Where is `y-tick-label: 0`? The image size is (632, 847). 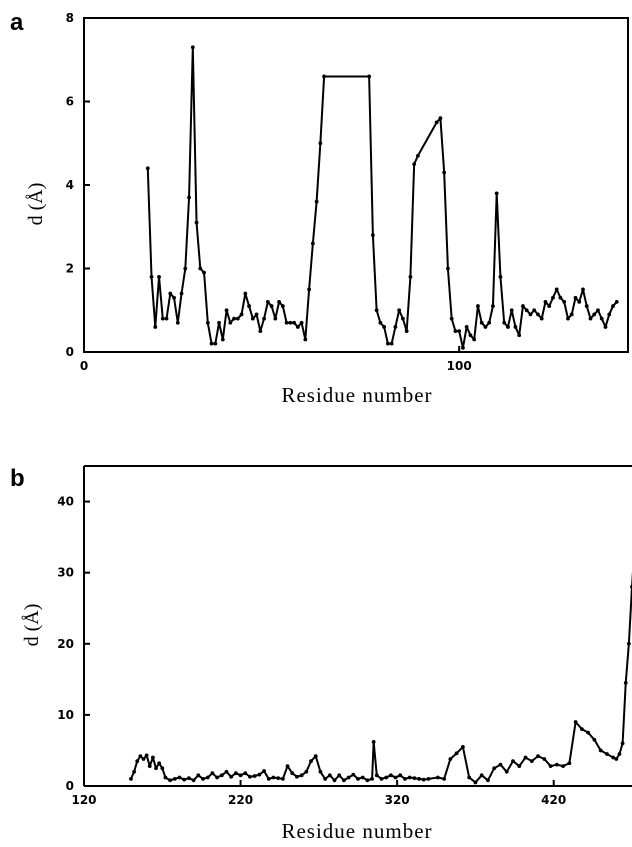
y-tick-label: 0 is located at coordinates (70, 352).